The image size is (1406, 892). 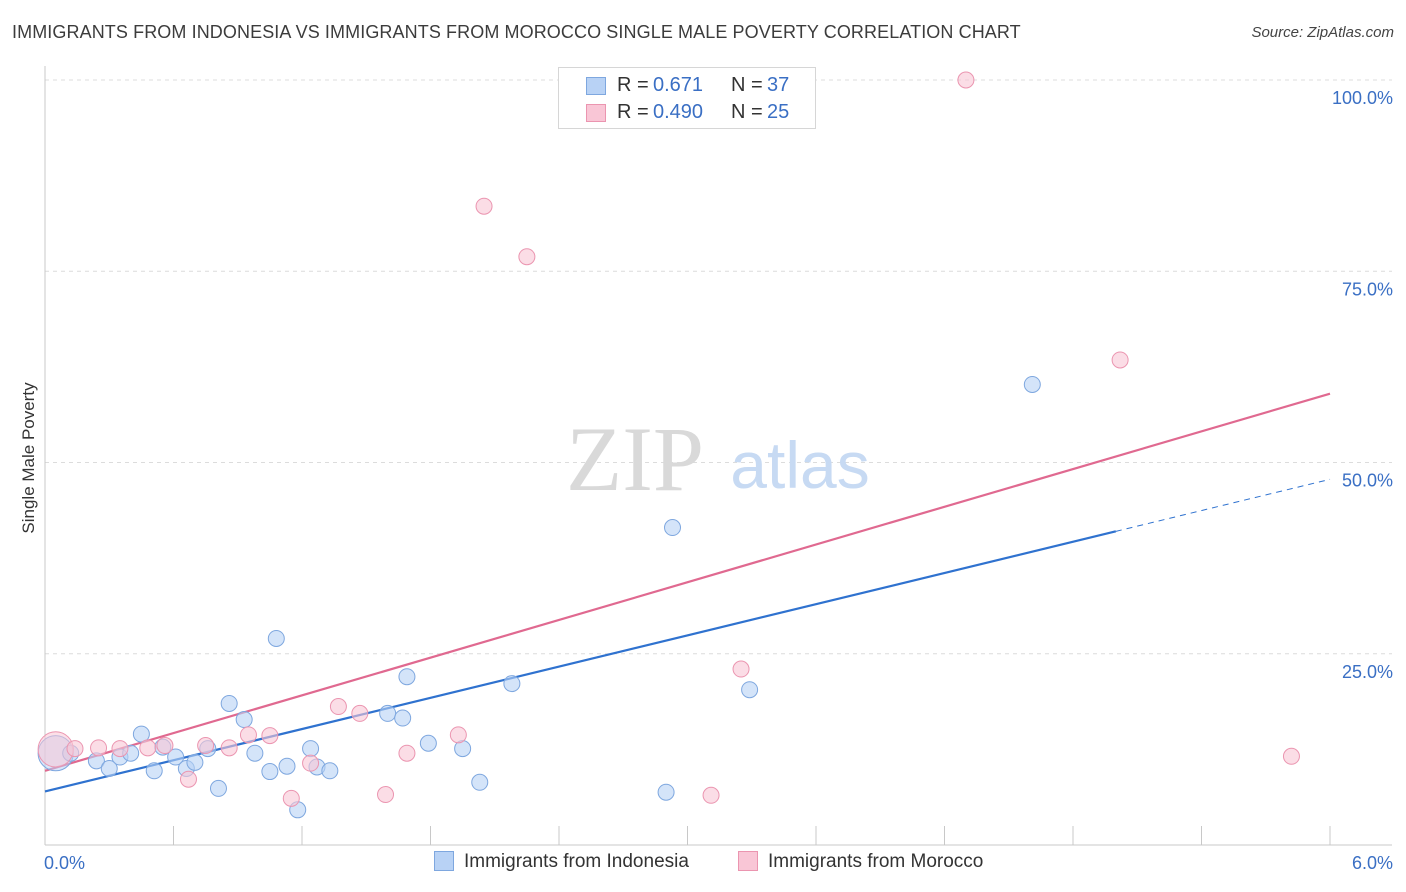 I want to click on bottom-legend-swatch-morocco, so click(x=748, y=861).